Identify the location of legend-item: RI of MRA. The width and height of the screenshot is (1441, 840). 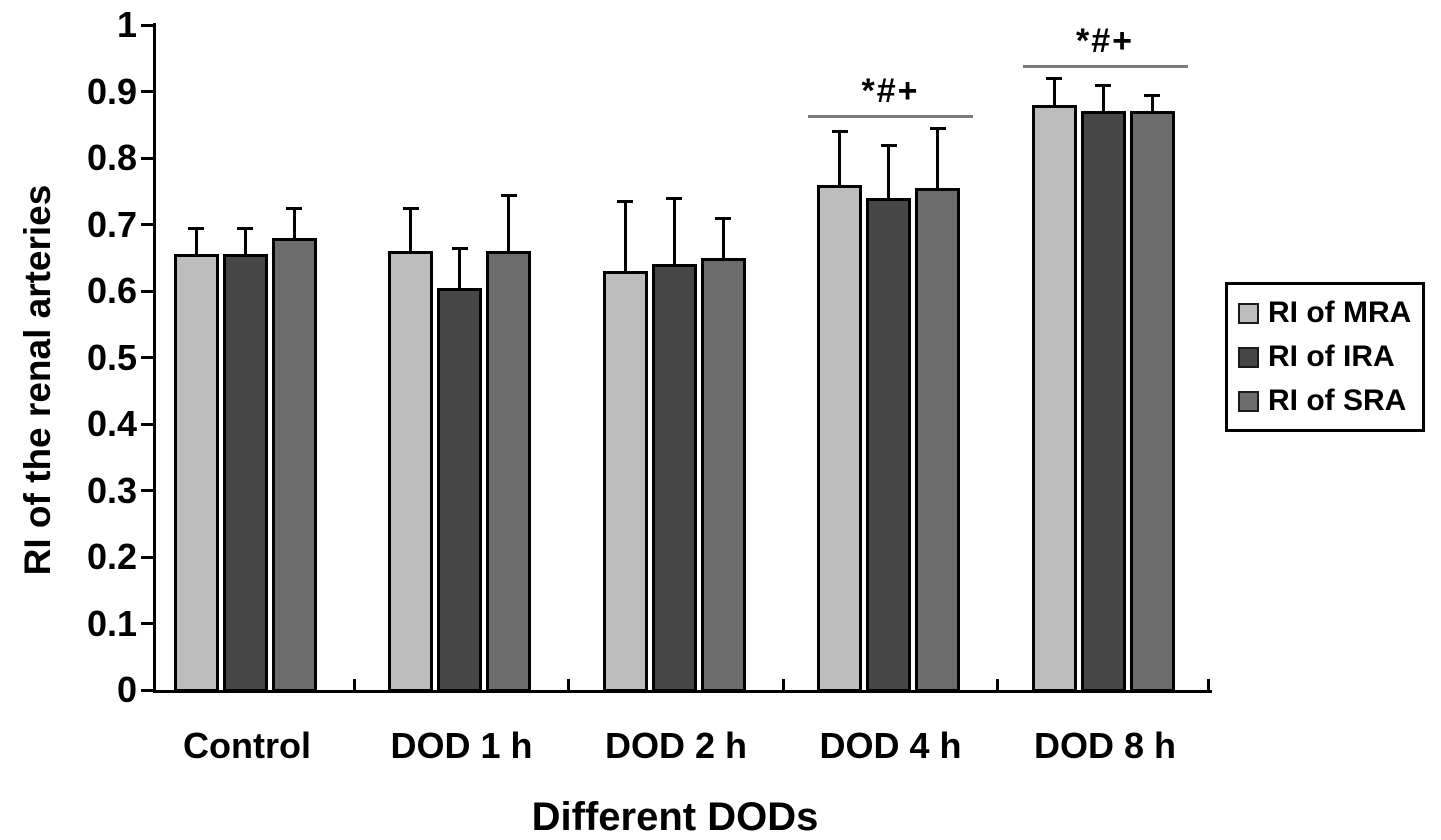
(1330, 313).